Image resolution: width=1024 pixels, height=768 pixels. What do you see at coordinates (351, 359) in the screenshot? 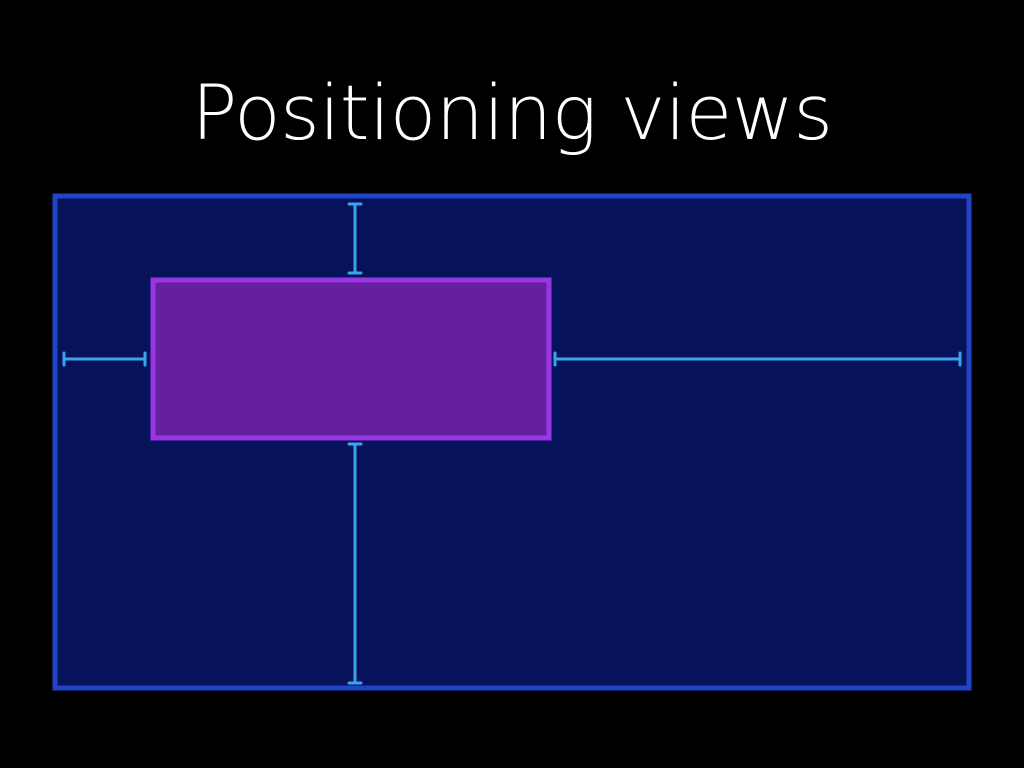
I see `subview-rect` at bounding box center [351, 359].